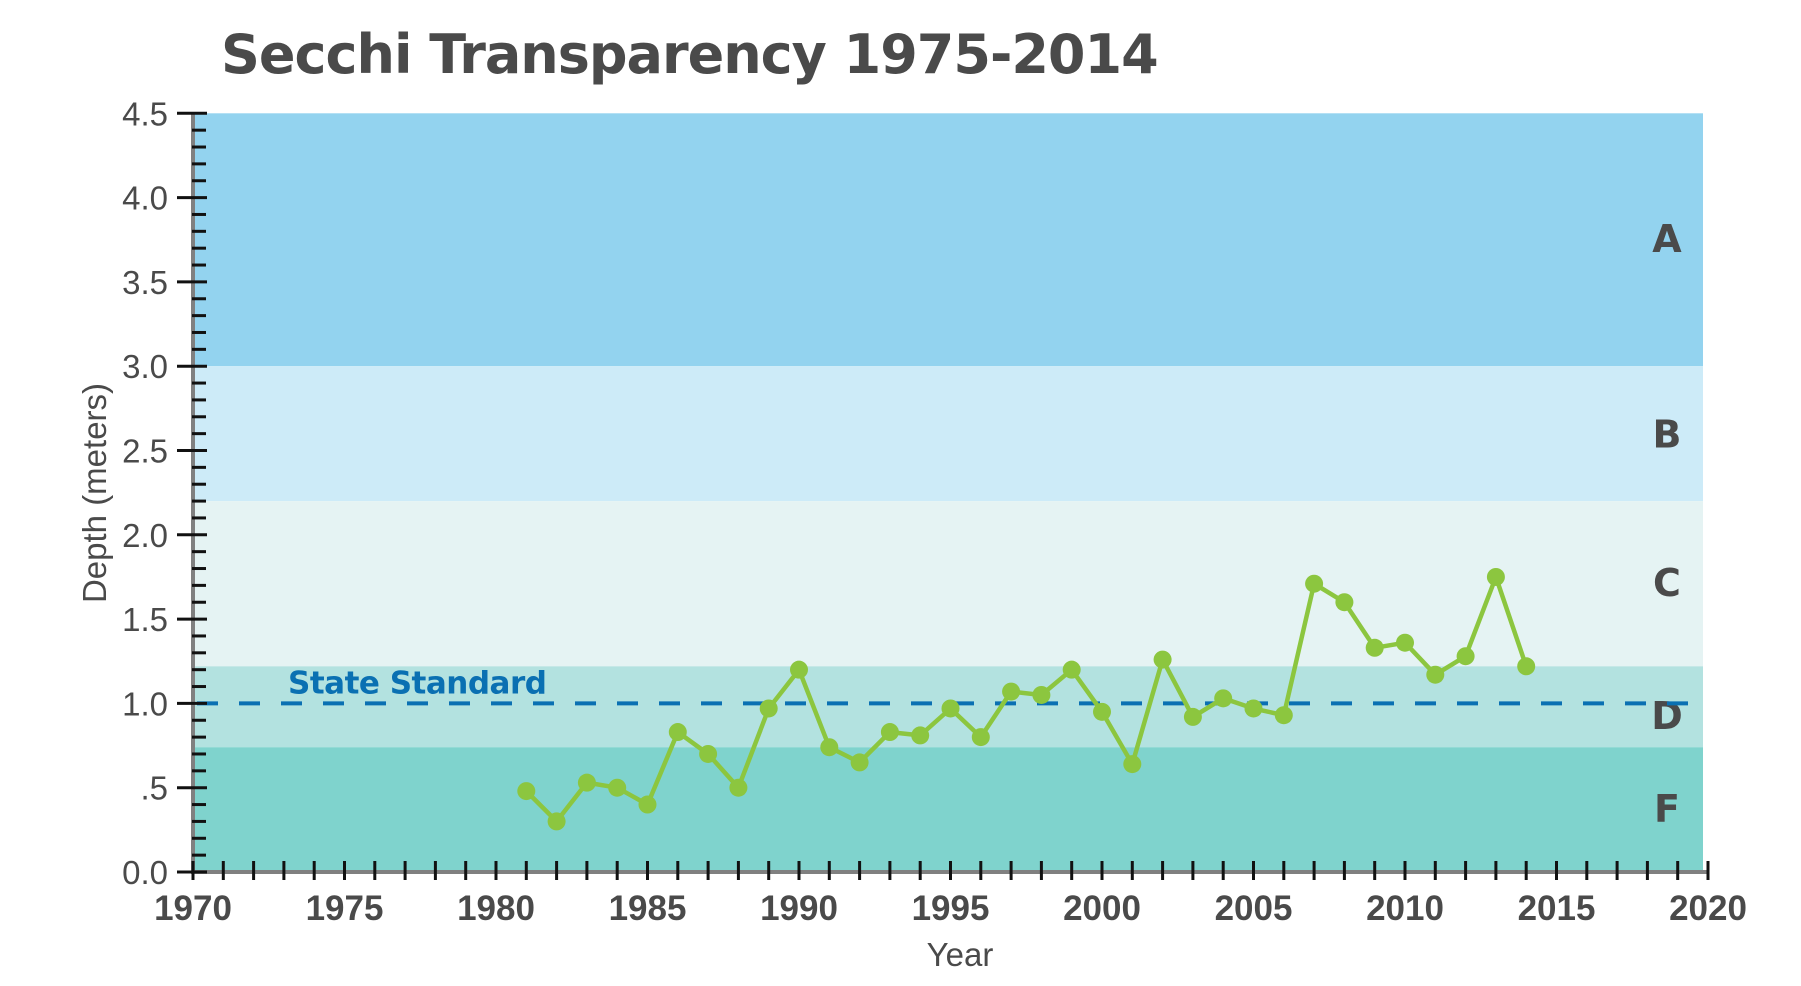  What do you see at coordinates (889, 732) in the screenshot?
I see `data-point-1993` at bounding box center [889, 732].